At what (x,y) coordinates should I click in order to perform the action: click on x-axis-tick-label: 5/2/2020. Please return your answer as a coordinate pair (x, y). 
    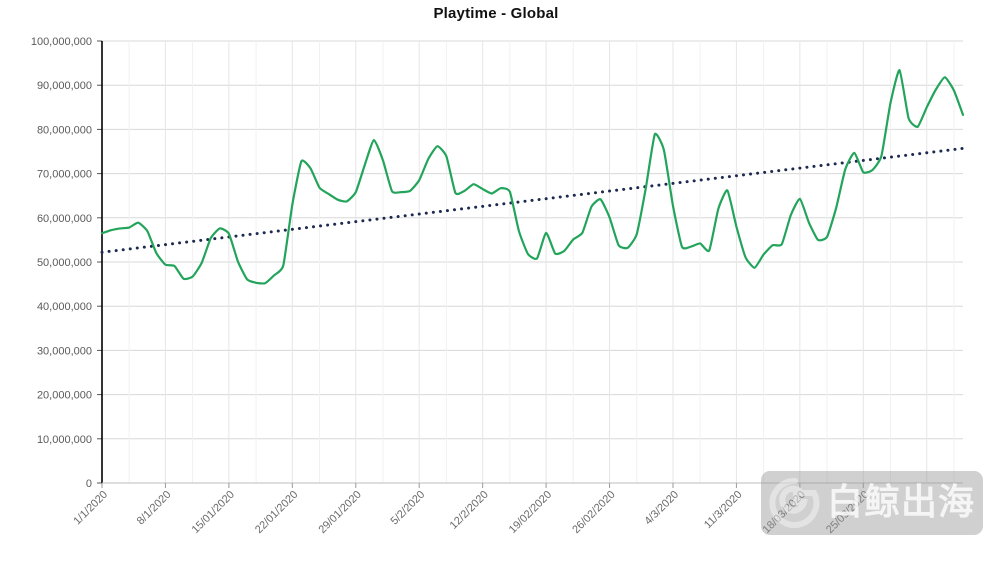
    Looking at the image, I should click on (408, 508).